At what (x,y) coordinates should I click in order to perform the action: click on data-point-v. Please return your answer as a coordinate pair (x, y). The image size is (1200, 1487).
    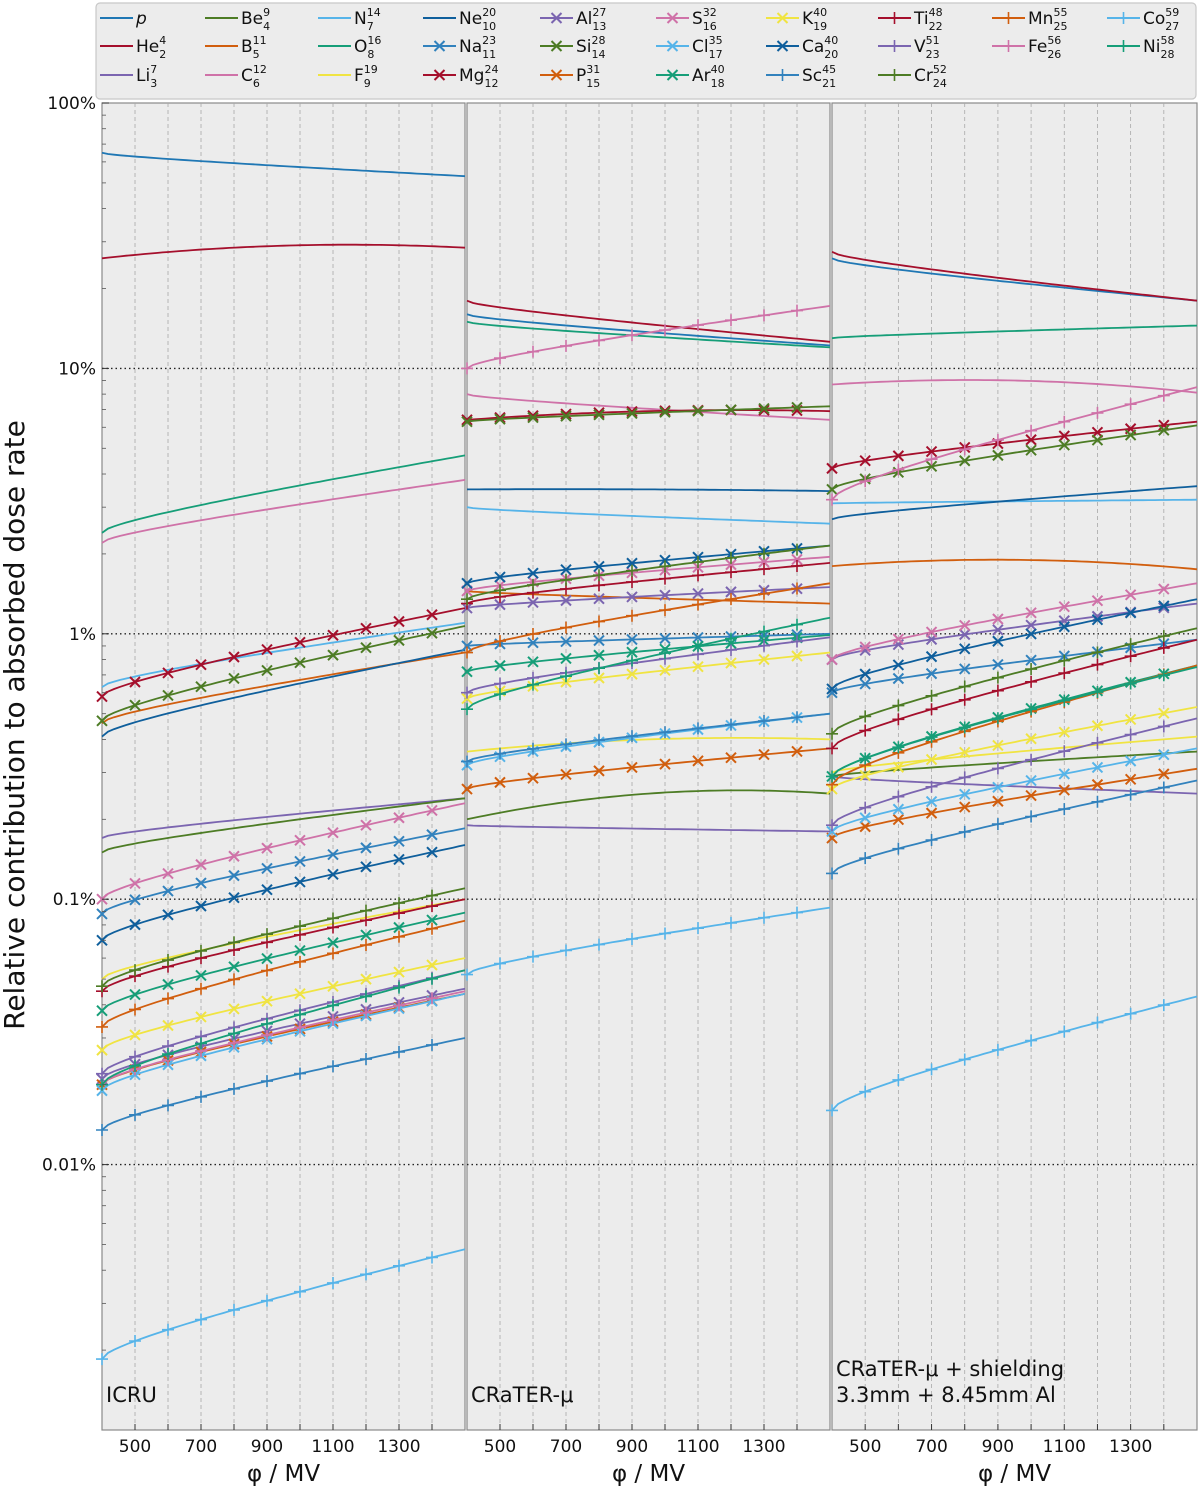
    Looking at the image, I should click on (931, 786).